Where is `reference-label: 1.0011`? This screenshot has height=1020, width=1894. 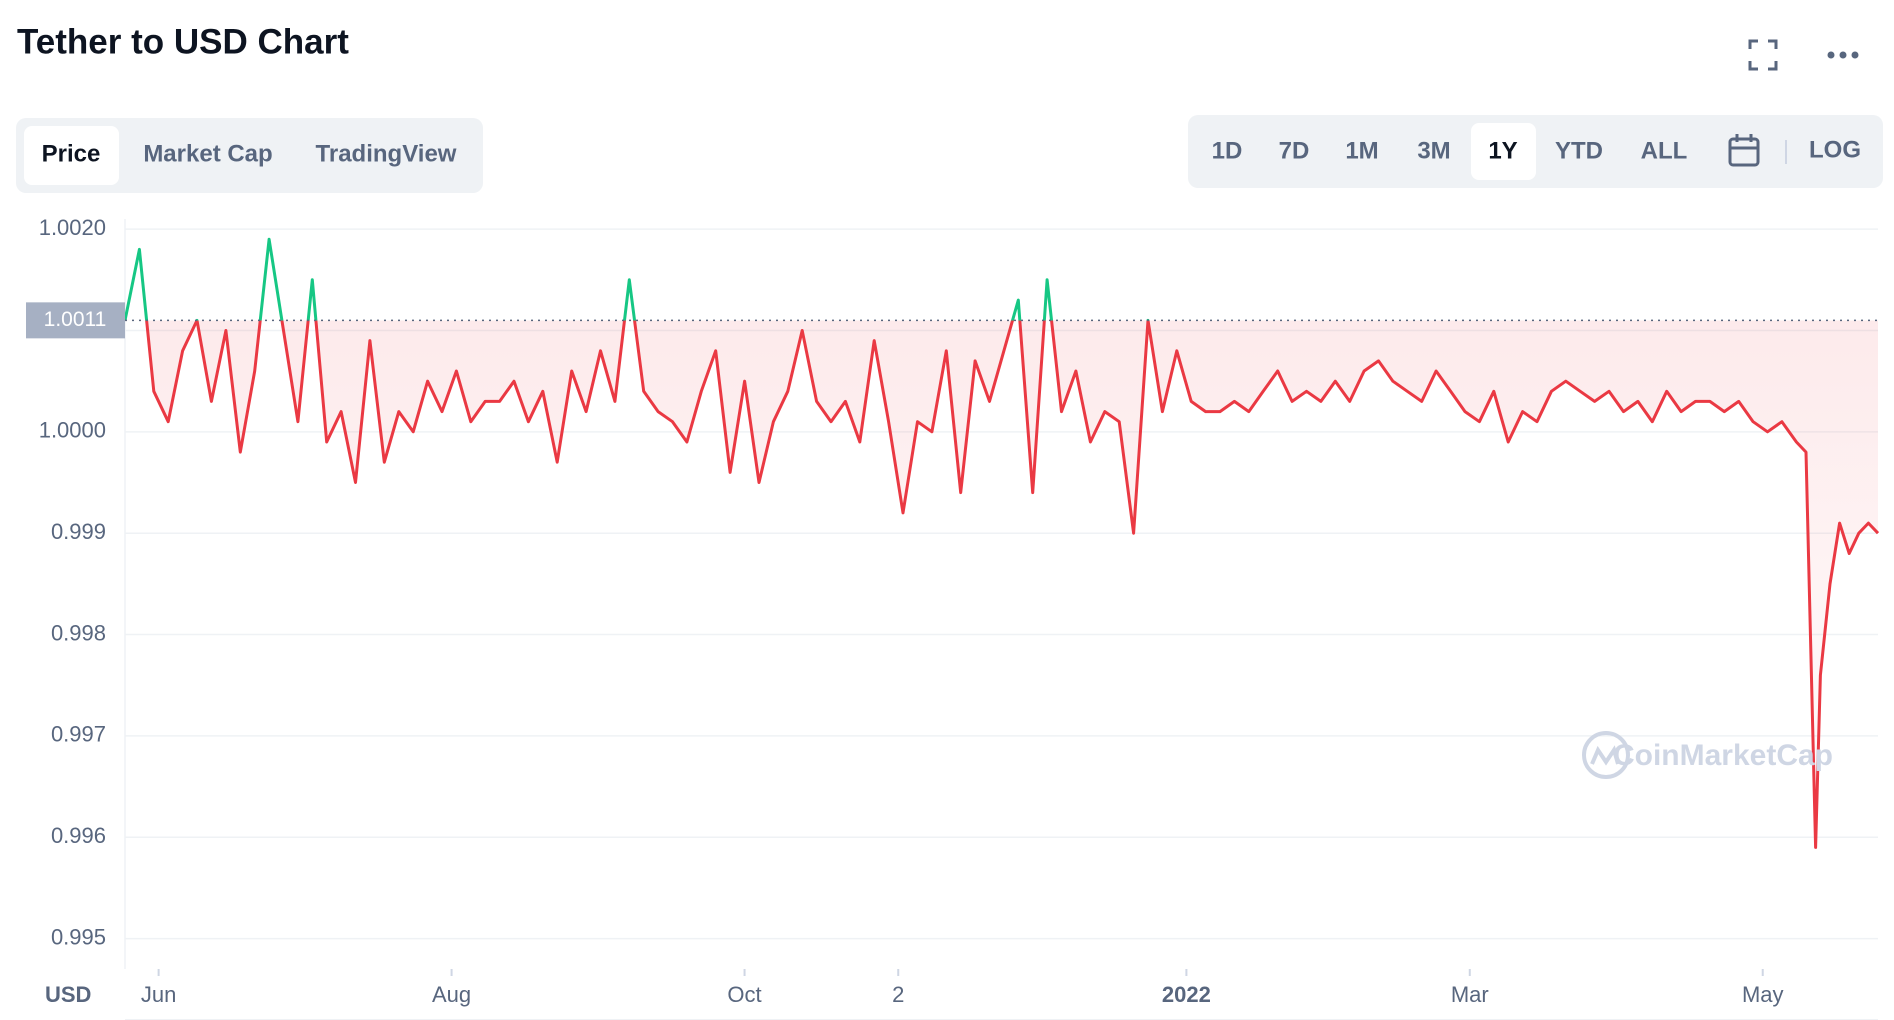 reference-label: 1.0011 is located at coordinates (75, 319).